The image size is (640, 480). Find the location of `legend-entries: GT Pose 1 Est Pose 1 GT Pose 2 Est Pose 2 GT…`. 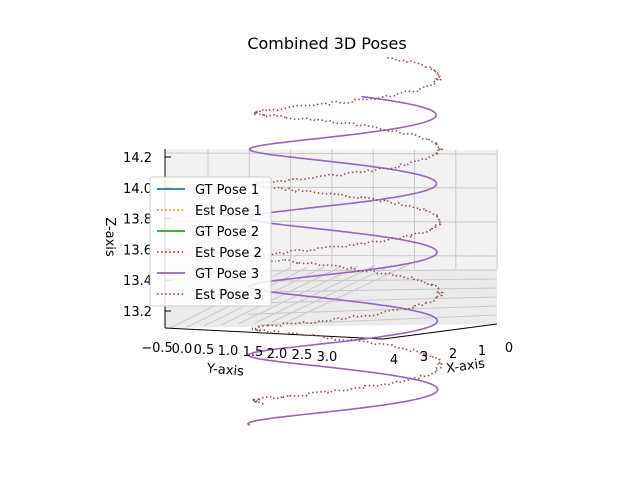

legend-entries: GT Pose 1 Est Pose 1 GT Pose 2 Est Pose 2 GT… is located at coordinates (209, 243).